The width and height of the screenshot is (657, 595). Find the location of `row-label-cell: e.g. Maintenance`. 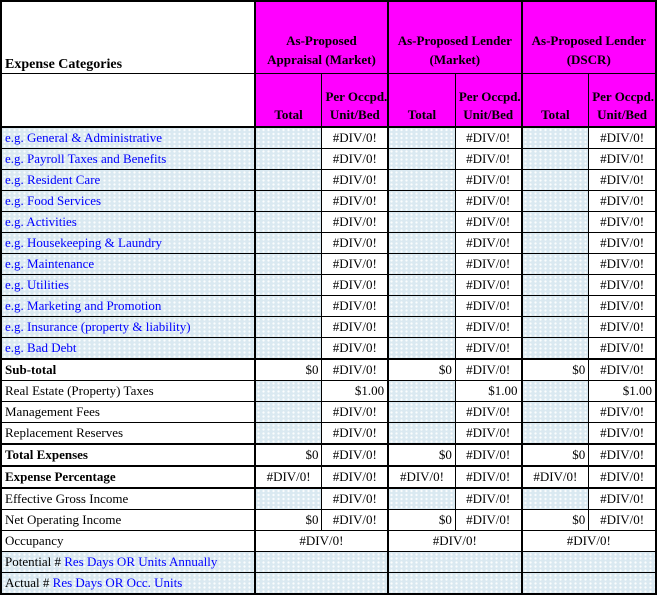

row-label-cell: e.g. Maintenance is located at coordinates (128, 264).